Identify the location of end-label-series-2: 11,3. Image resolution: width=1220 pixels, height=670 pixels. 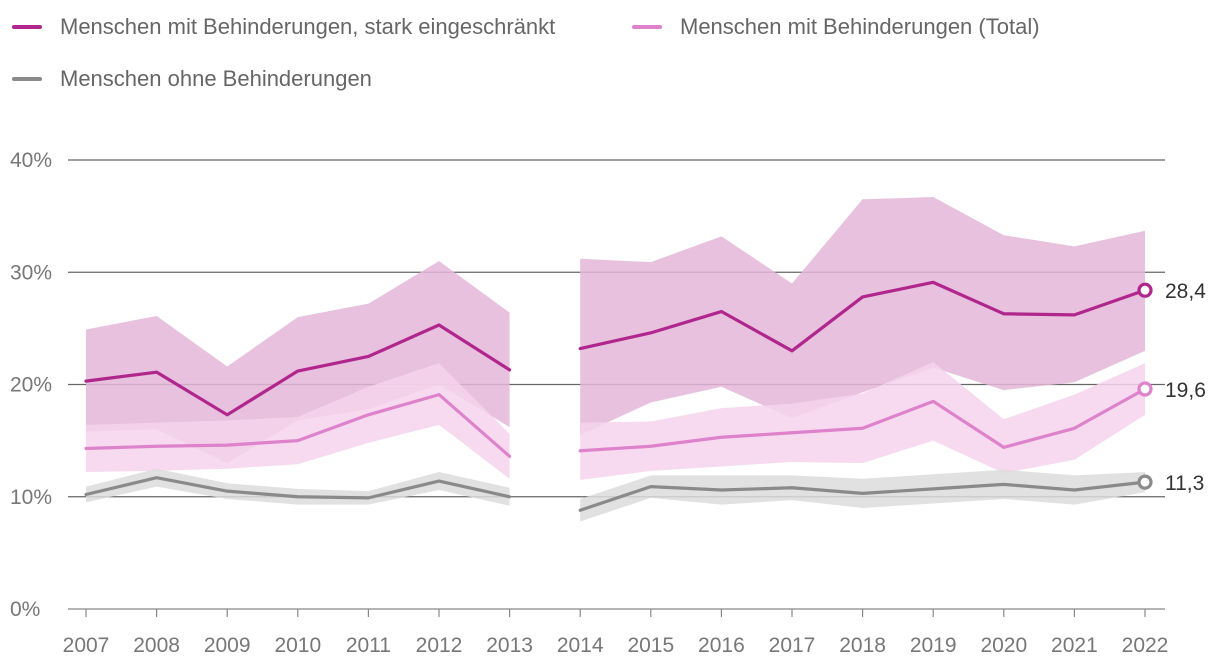
(1184, 483).